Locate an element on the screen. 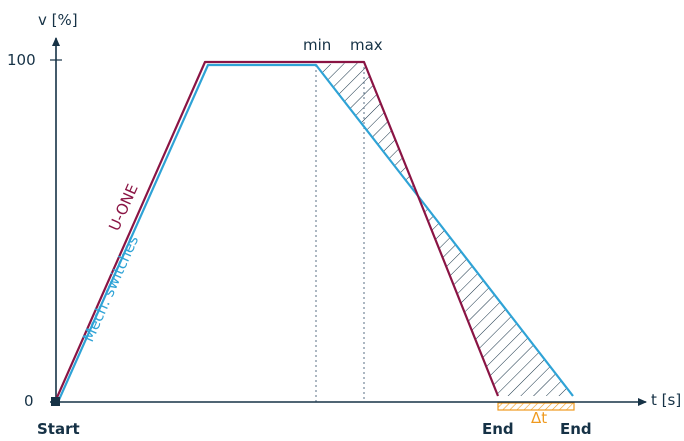 The image size is (684, 441). delta-t-area is located at coordinates (536, 406).